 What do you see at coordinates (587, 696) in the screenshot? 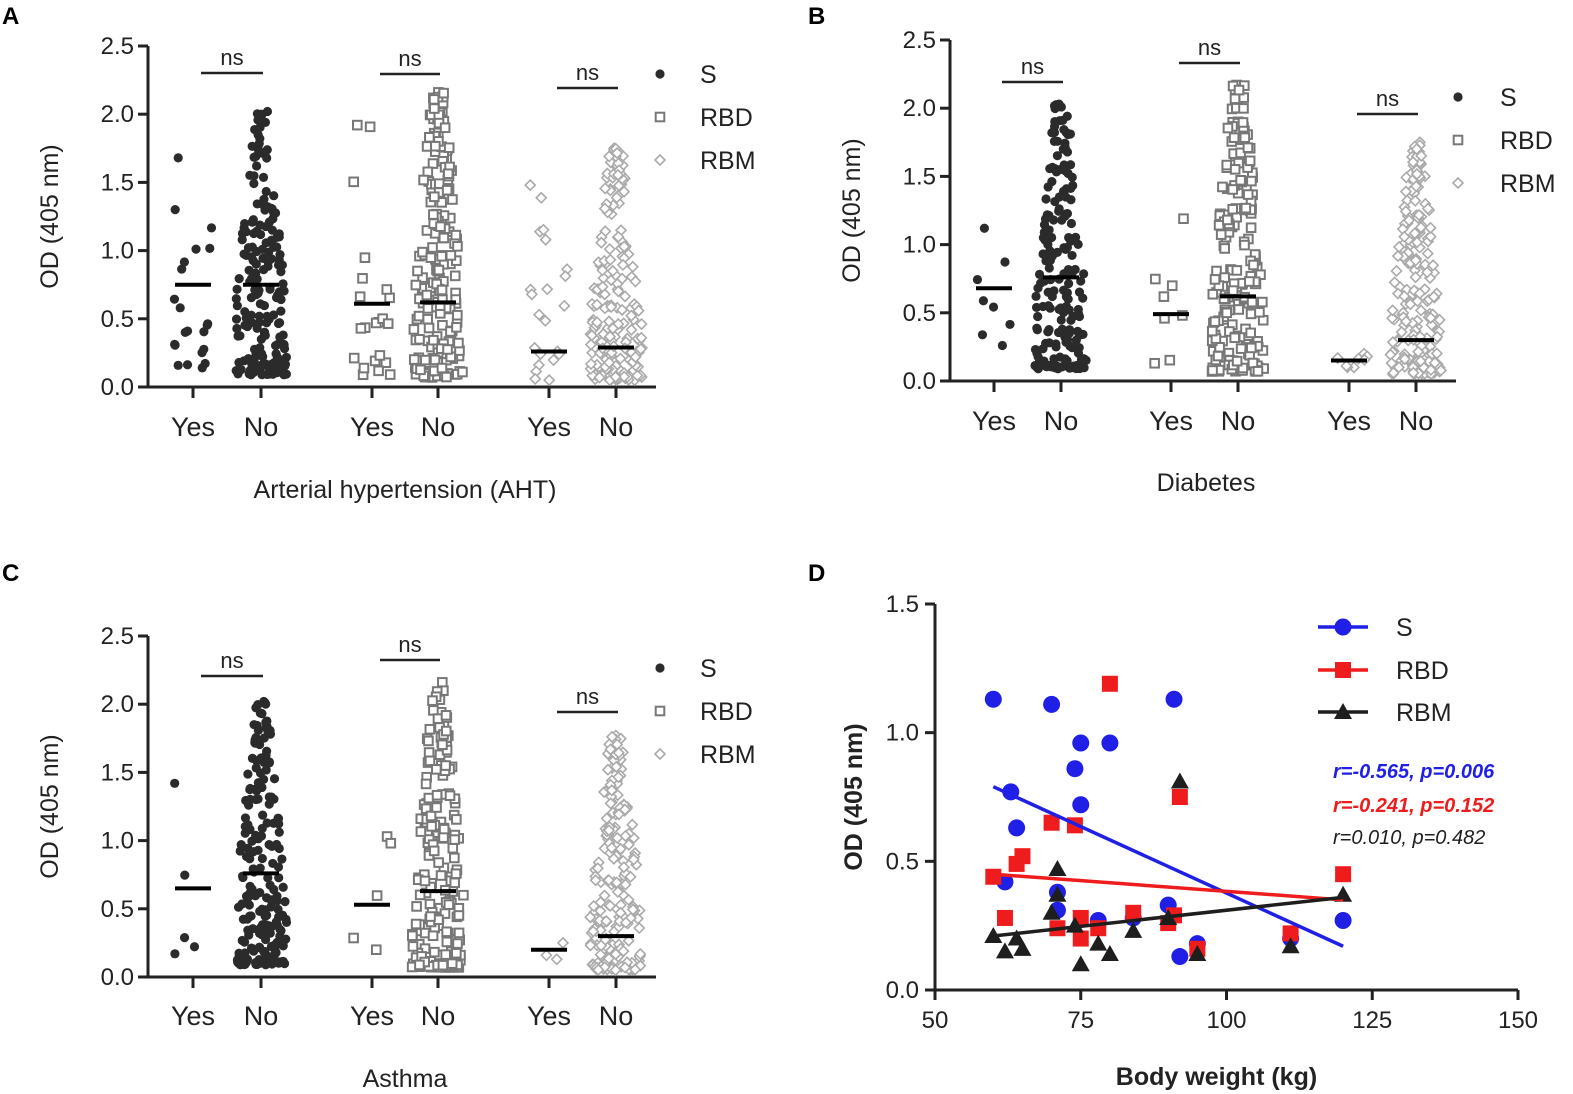
I see `significance-label: ns` at bounding box center [587, 696].